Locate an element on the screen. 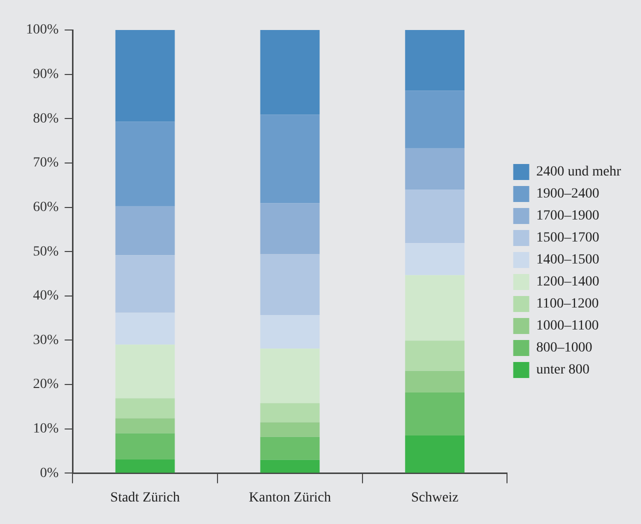  y-tick-label: 10% is located at coordinates (45, 429).